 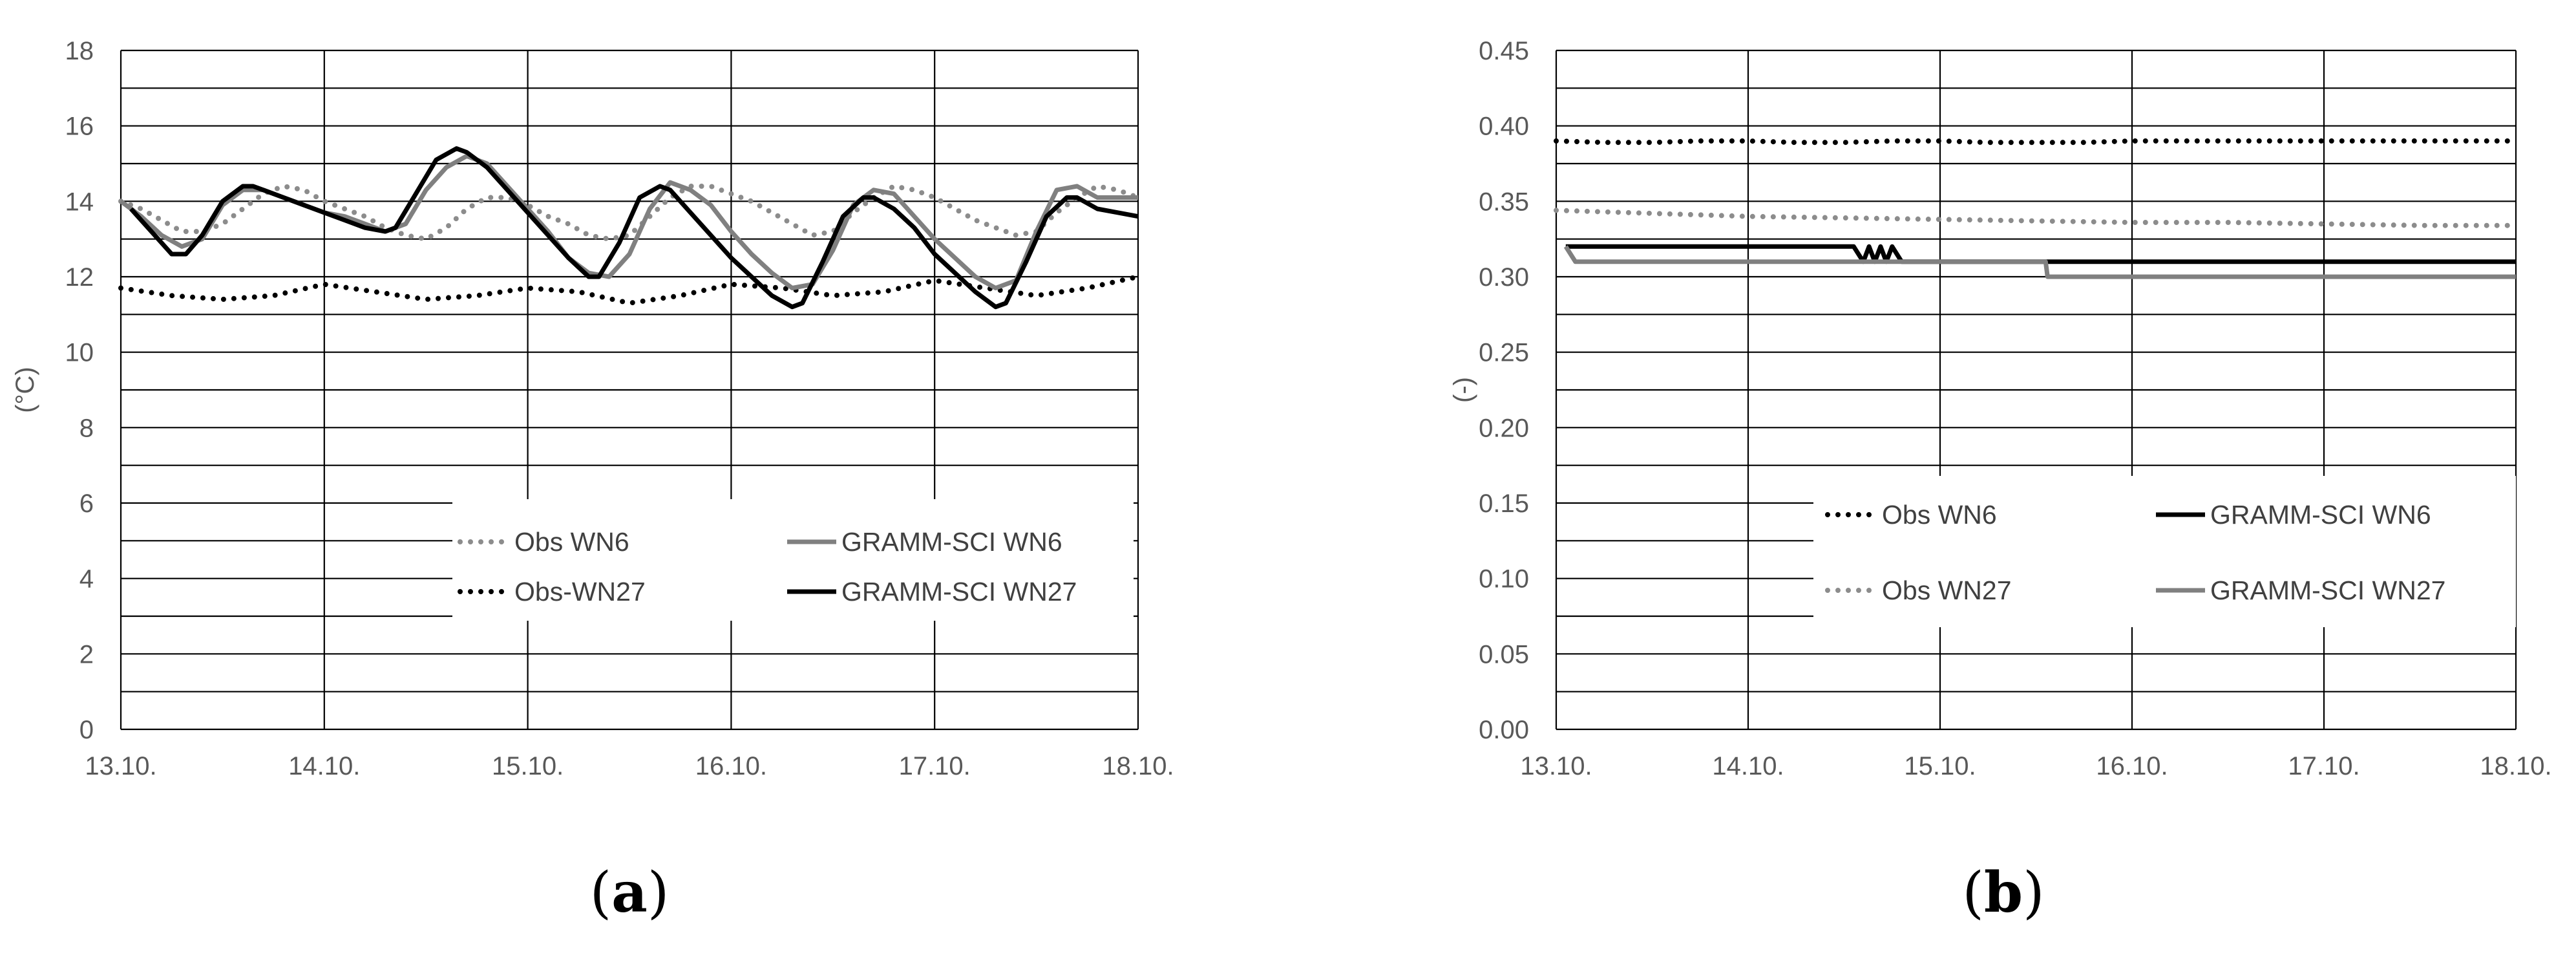 I want to click on y-axis-title: (°C), so click(x=25, y=390).